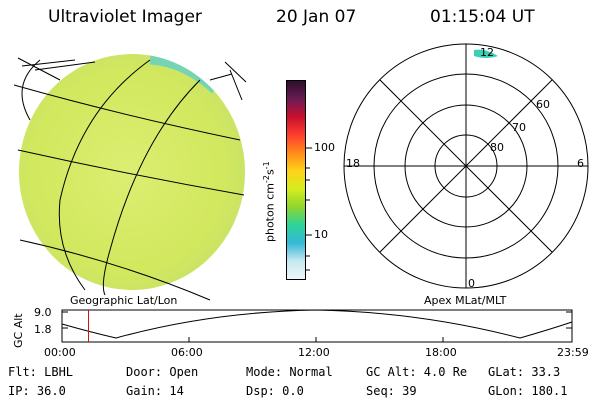 The width and height of the screenshot is (600, 400). Describe the element at coordinates (275, 391) in the screenshot. I see `dsp-value: Dsp: 0.0` at that location.